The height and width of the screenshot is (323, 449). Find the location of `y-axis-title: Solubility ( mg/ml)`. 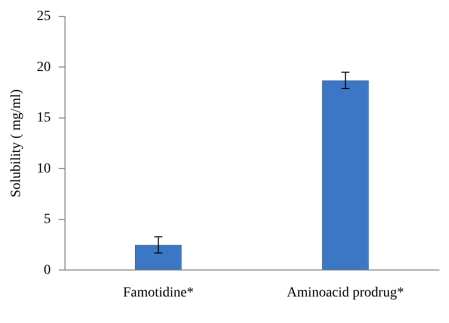

y-axis-title: Solubility ( mg/ml) is located at coordinates (16, 143).